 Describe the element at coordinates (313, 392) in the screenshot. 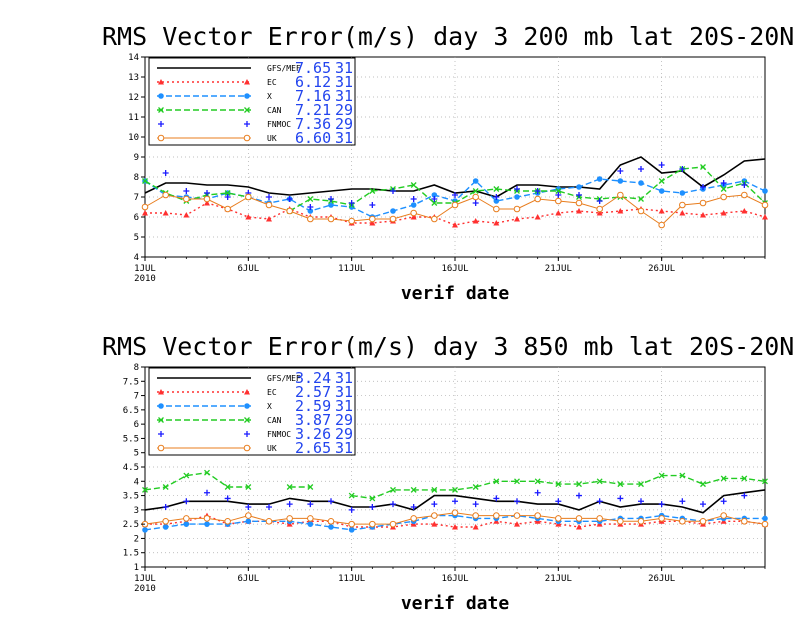

I see `legend-value: 2.57` at that location.